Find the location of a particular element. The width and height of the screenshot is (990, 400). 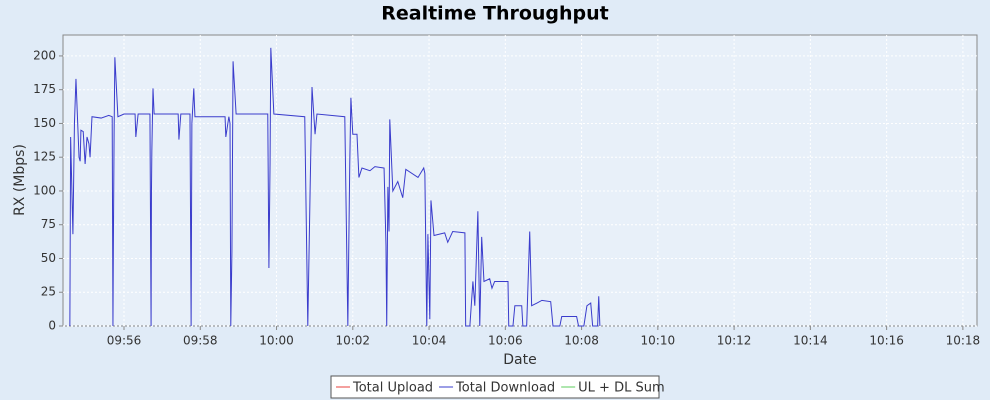

y-axis-label: RX (Mbps) is located at coordinates (20, 180).